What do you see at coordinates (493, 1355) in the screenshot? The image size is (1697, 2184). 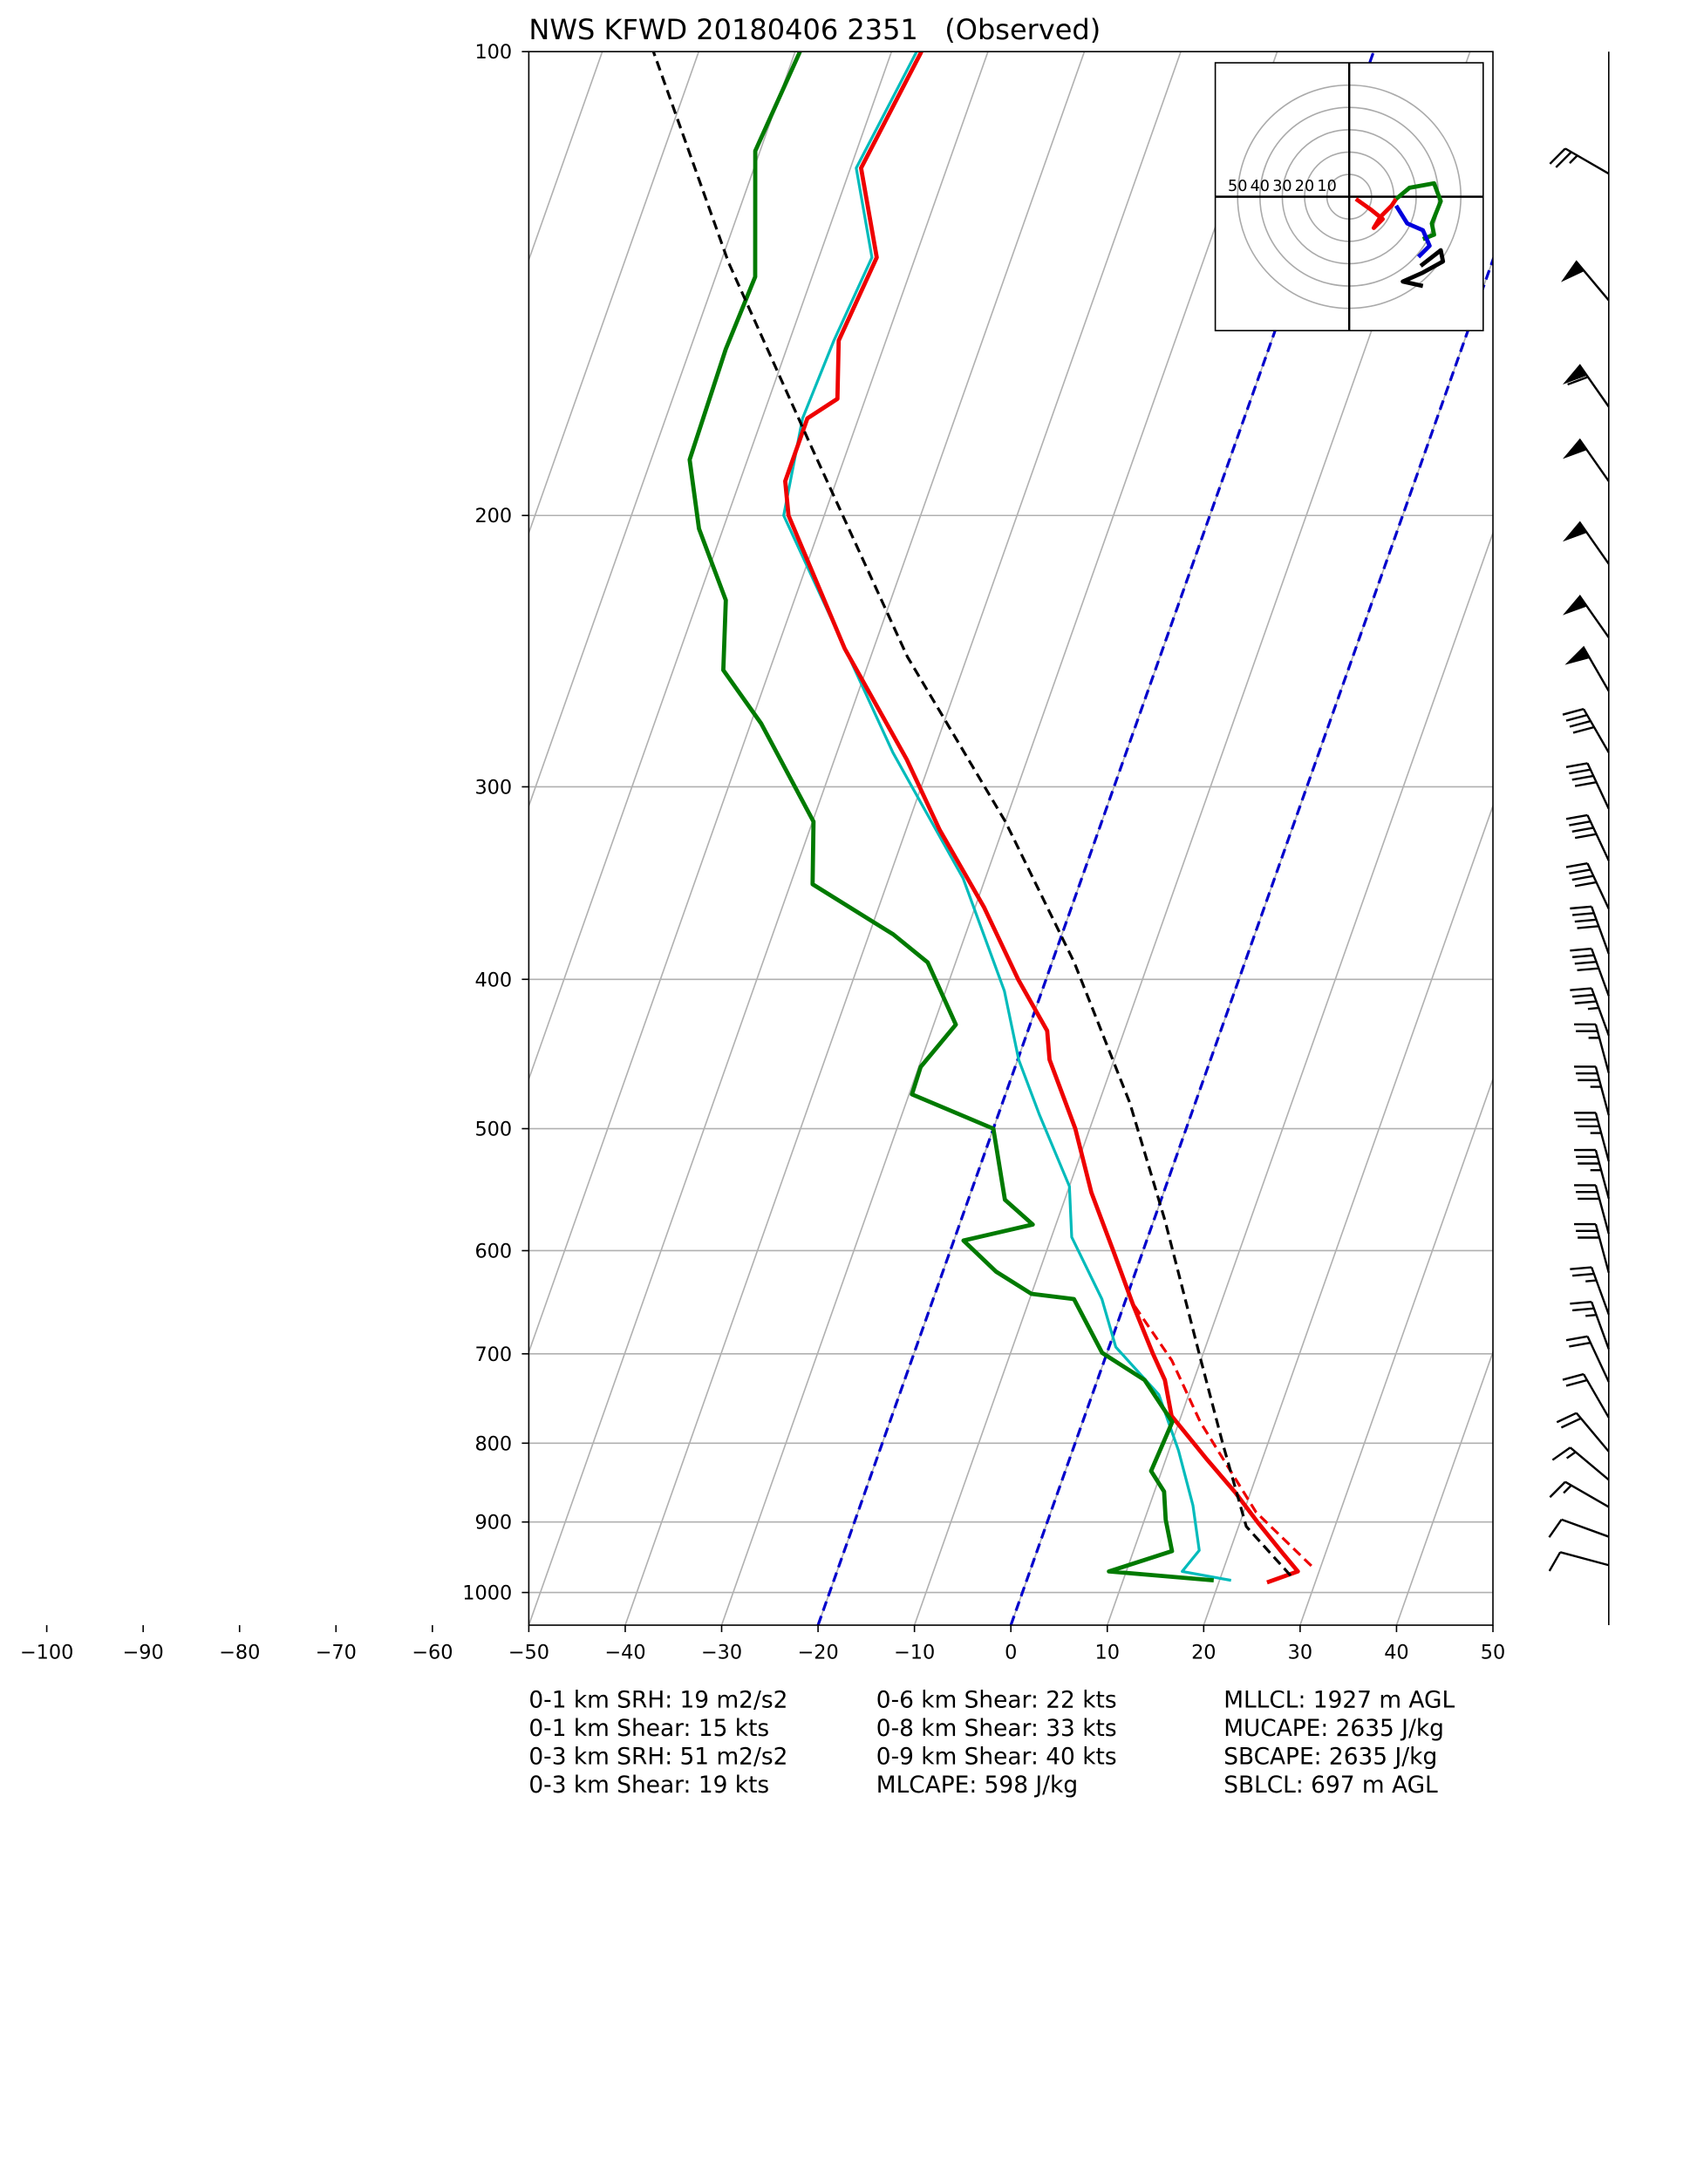 I see `y-tick-label: 700` at bounding box center [493, 1355].